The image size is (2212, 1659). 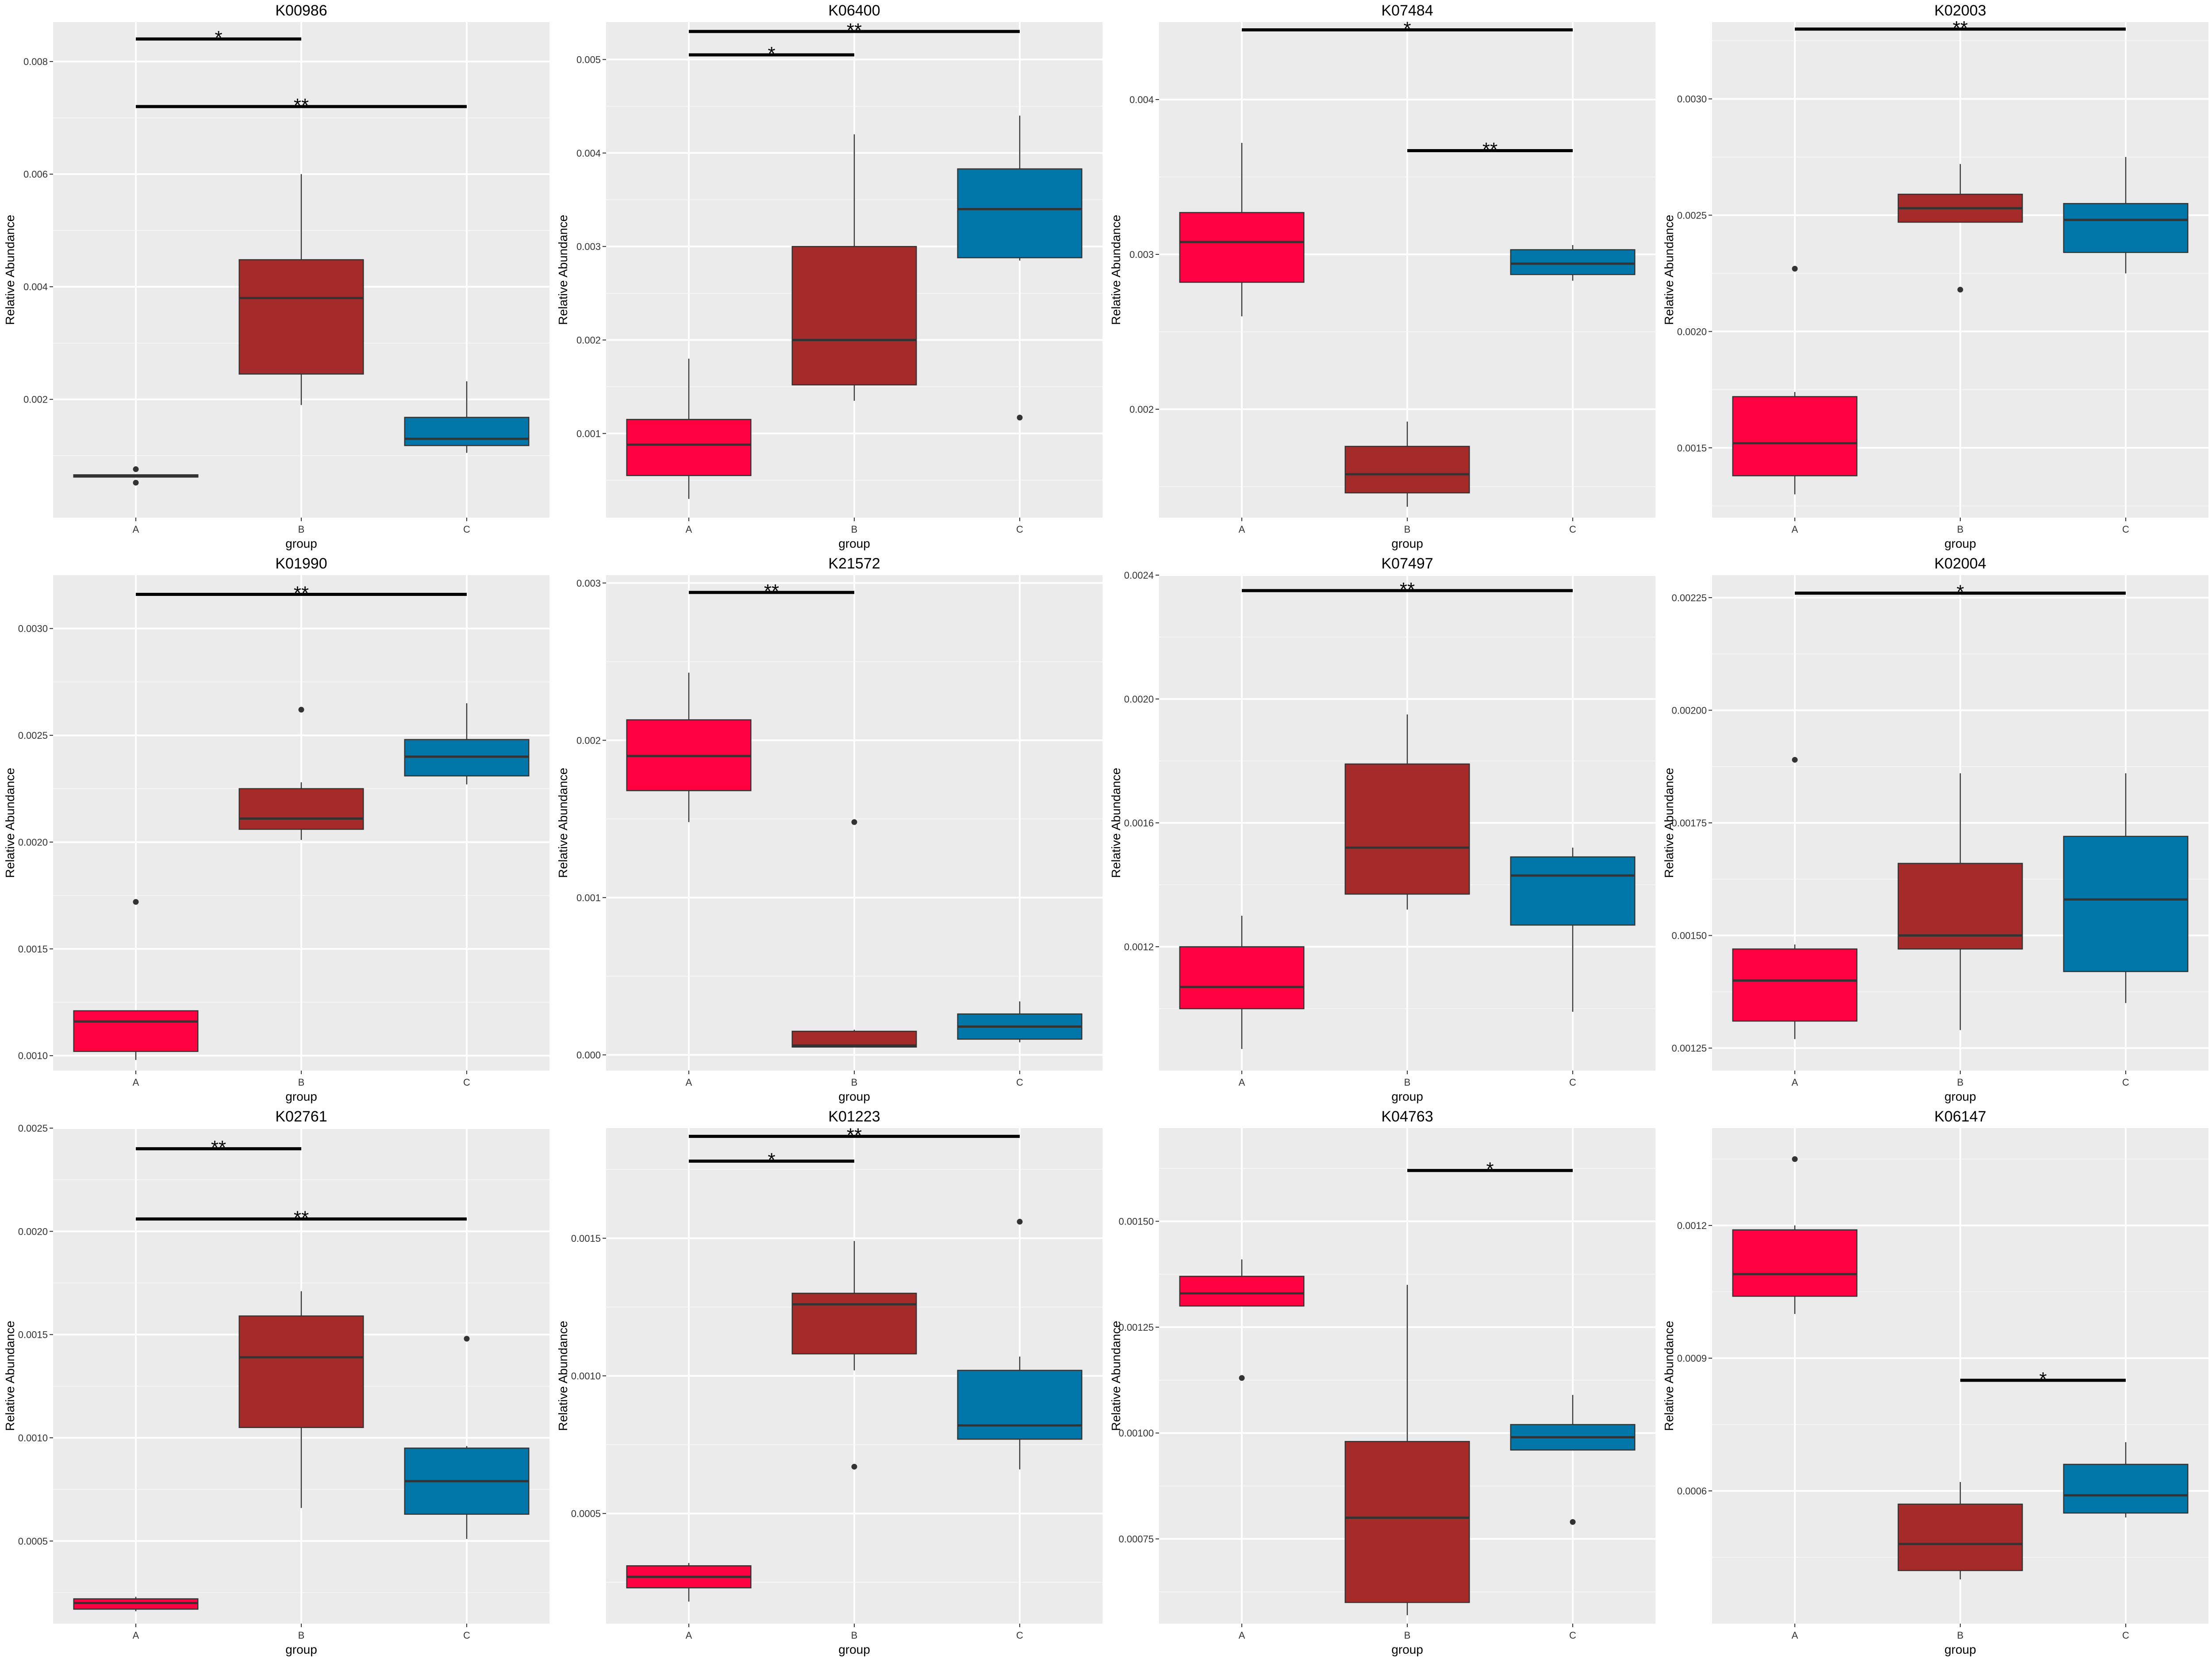 I want to click on y-tick-label: 0.0010, so click(x=586, y=1376).